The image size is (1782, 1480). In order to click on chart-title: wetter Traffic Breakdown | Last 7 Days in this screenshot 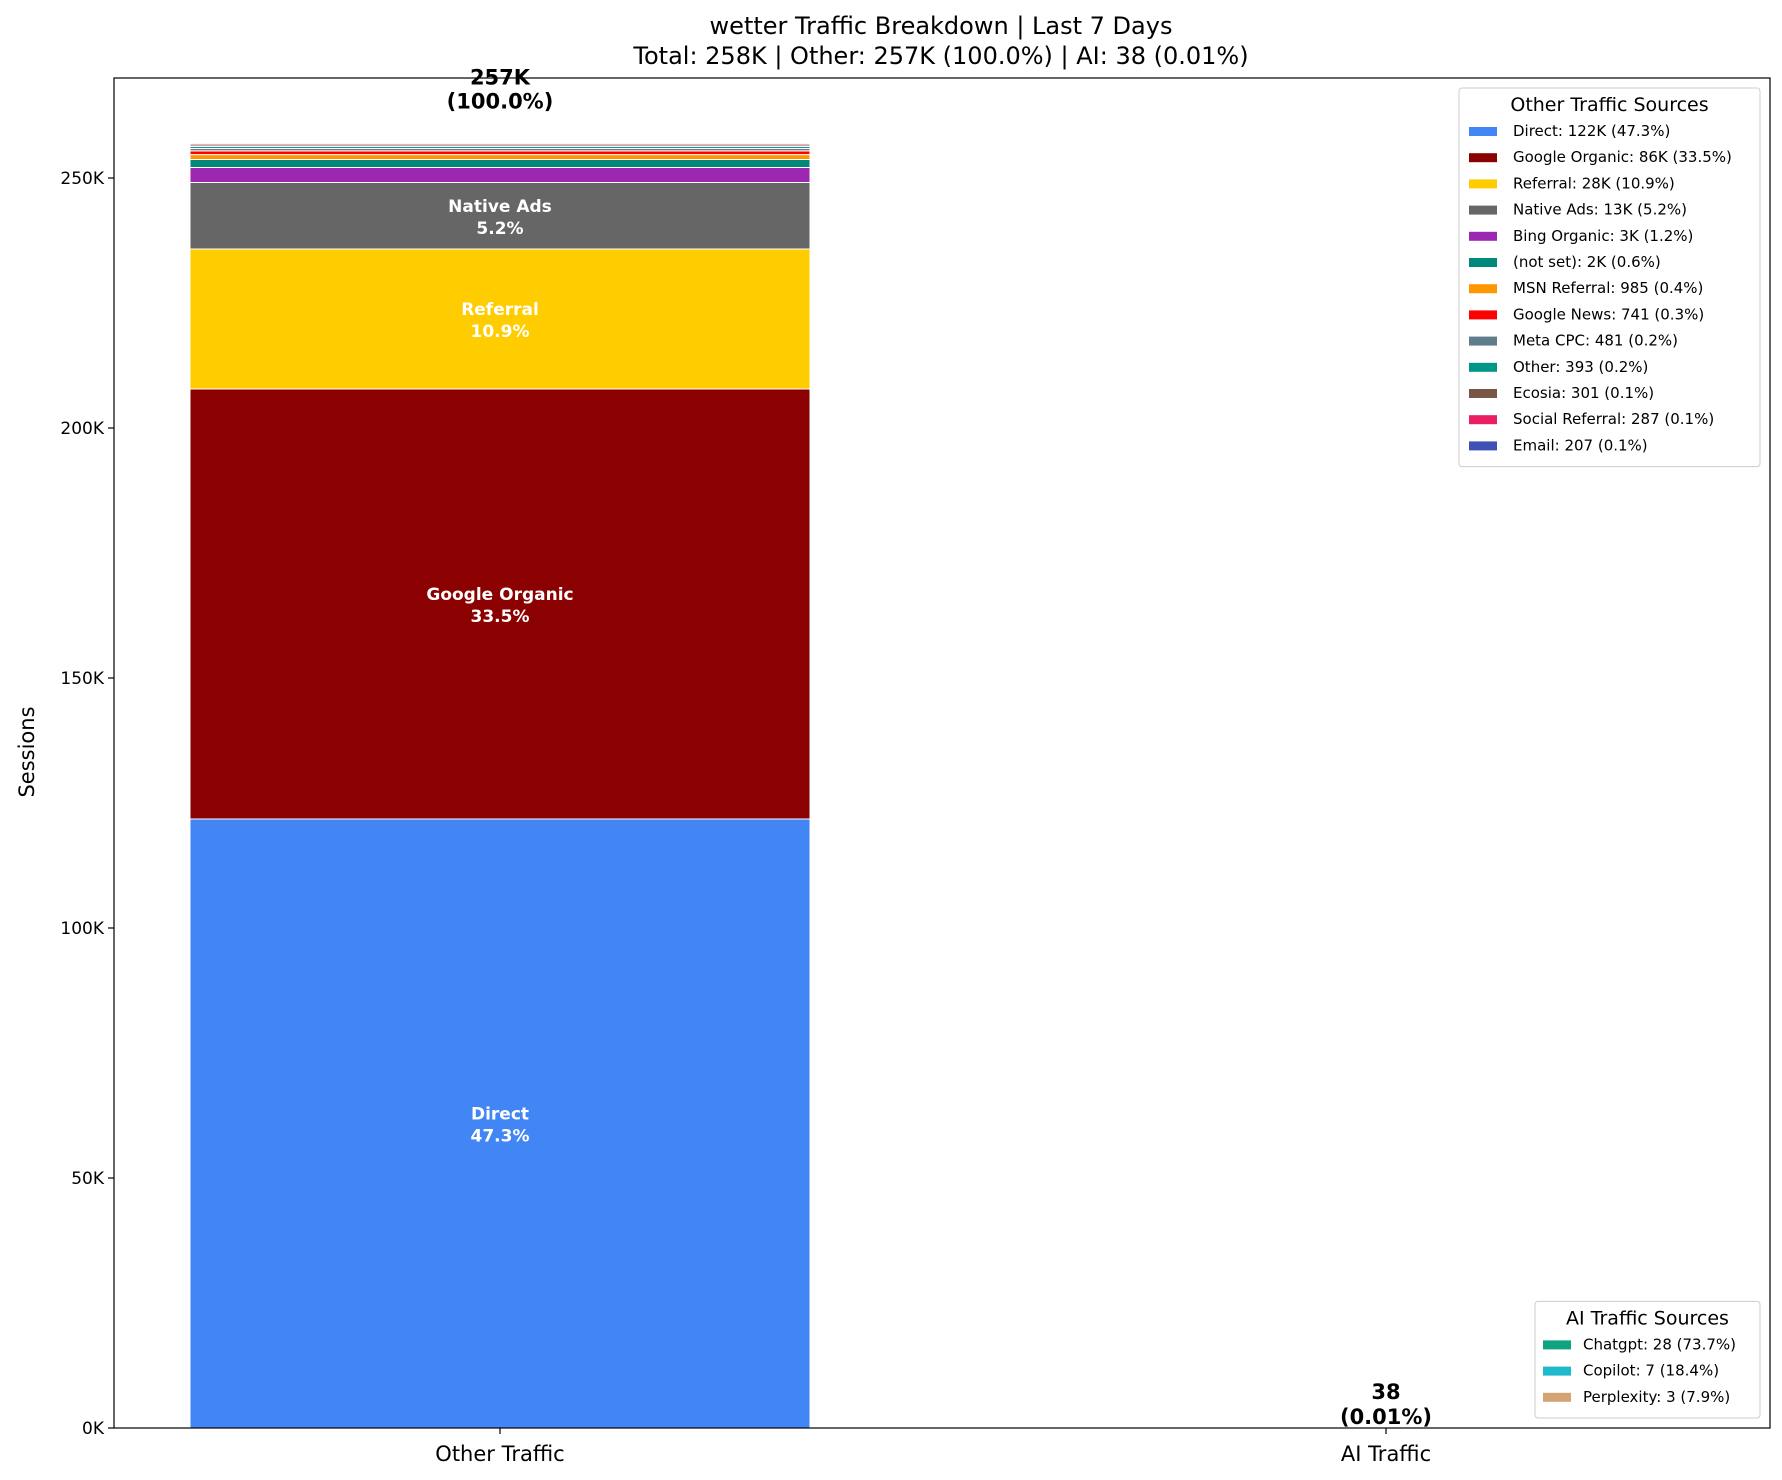, I will do `click(941, 26)`.